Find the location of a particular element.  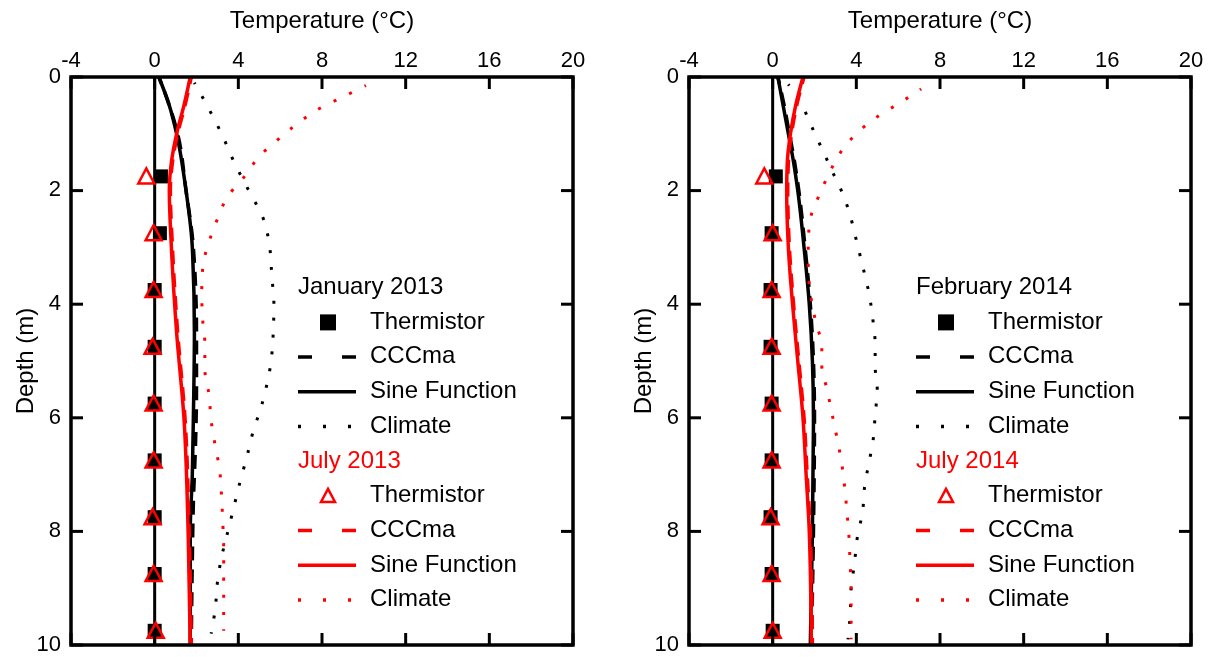

annotation: February 2014 is located at coordinates (994, 286).